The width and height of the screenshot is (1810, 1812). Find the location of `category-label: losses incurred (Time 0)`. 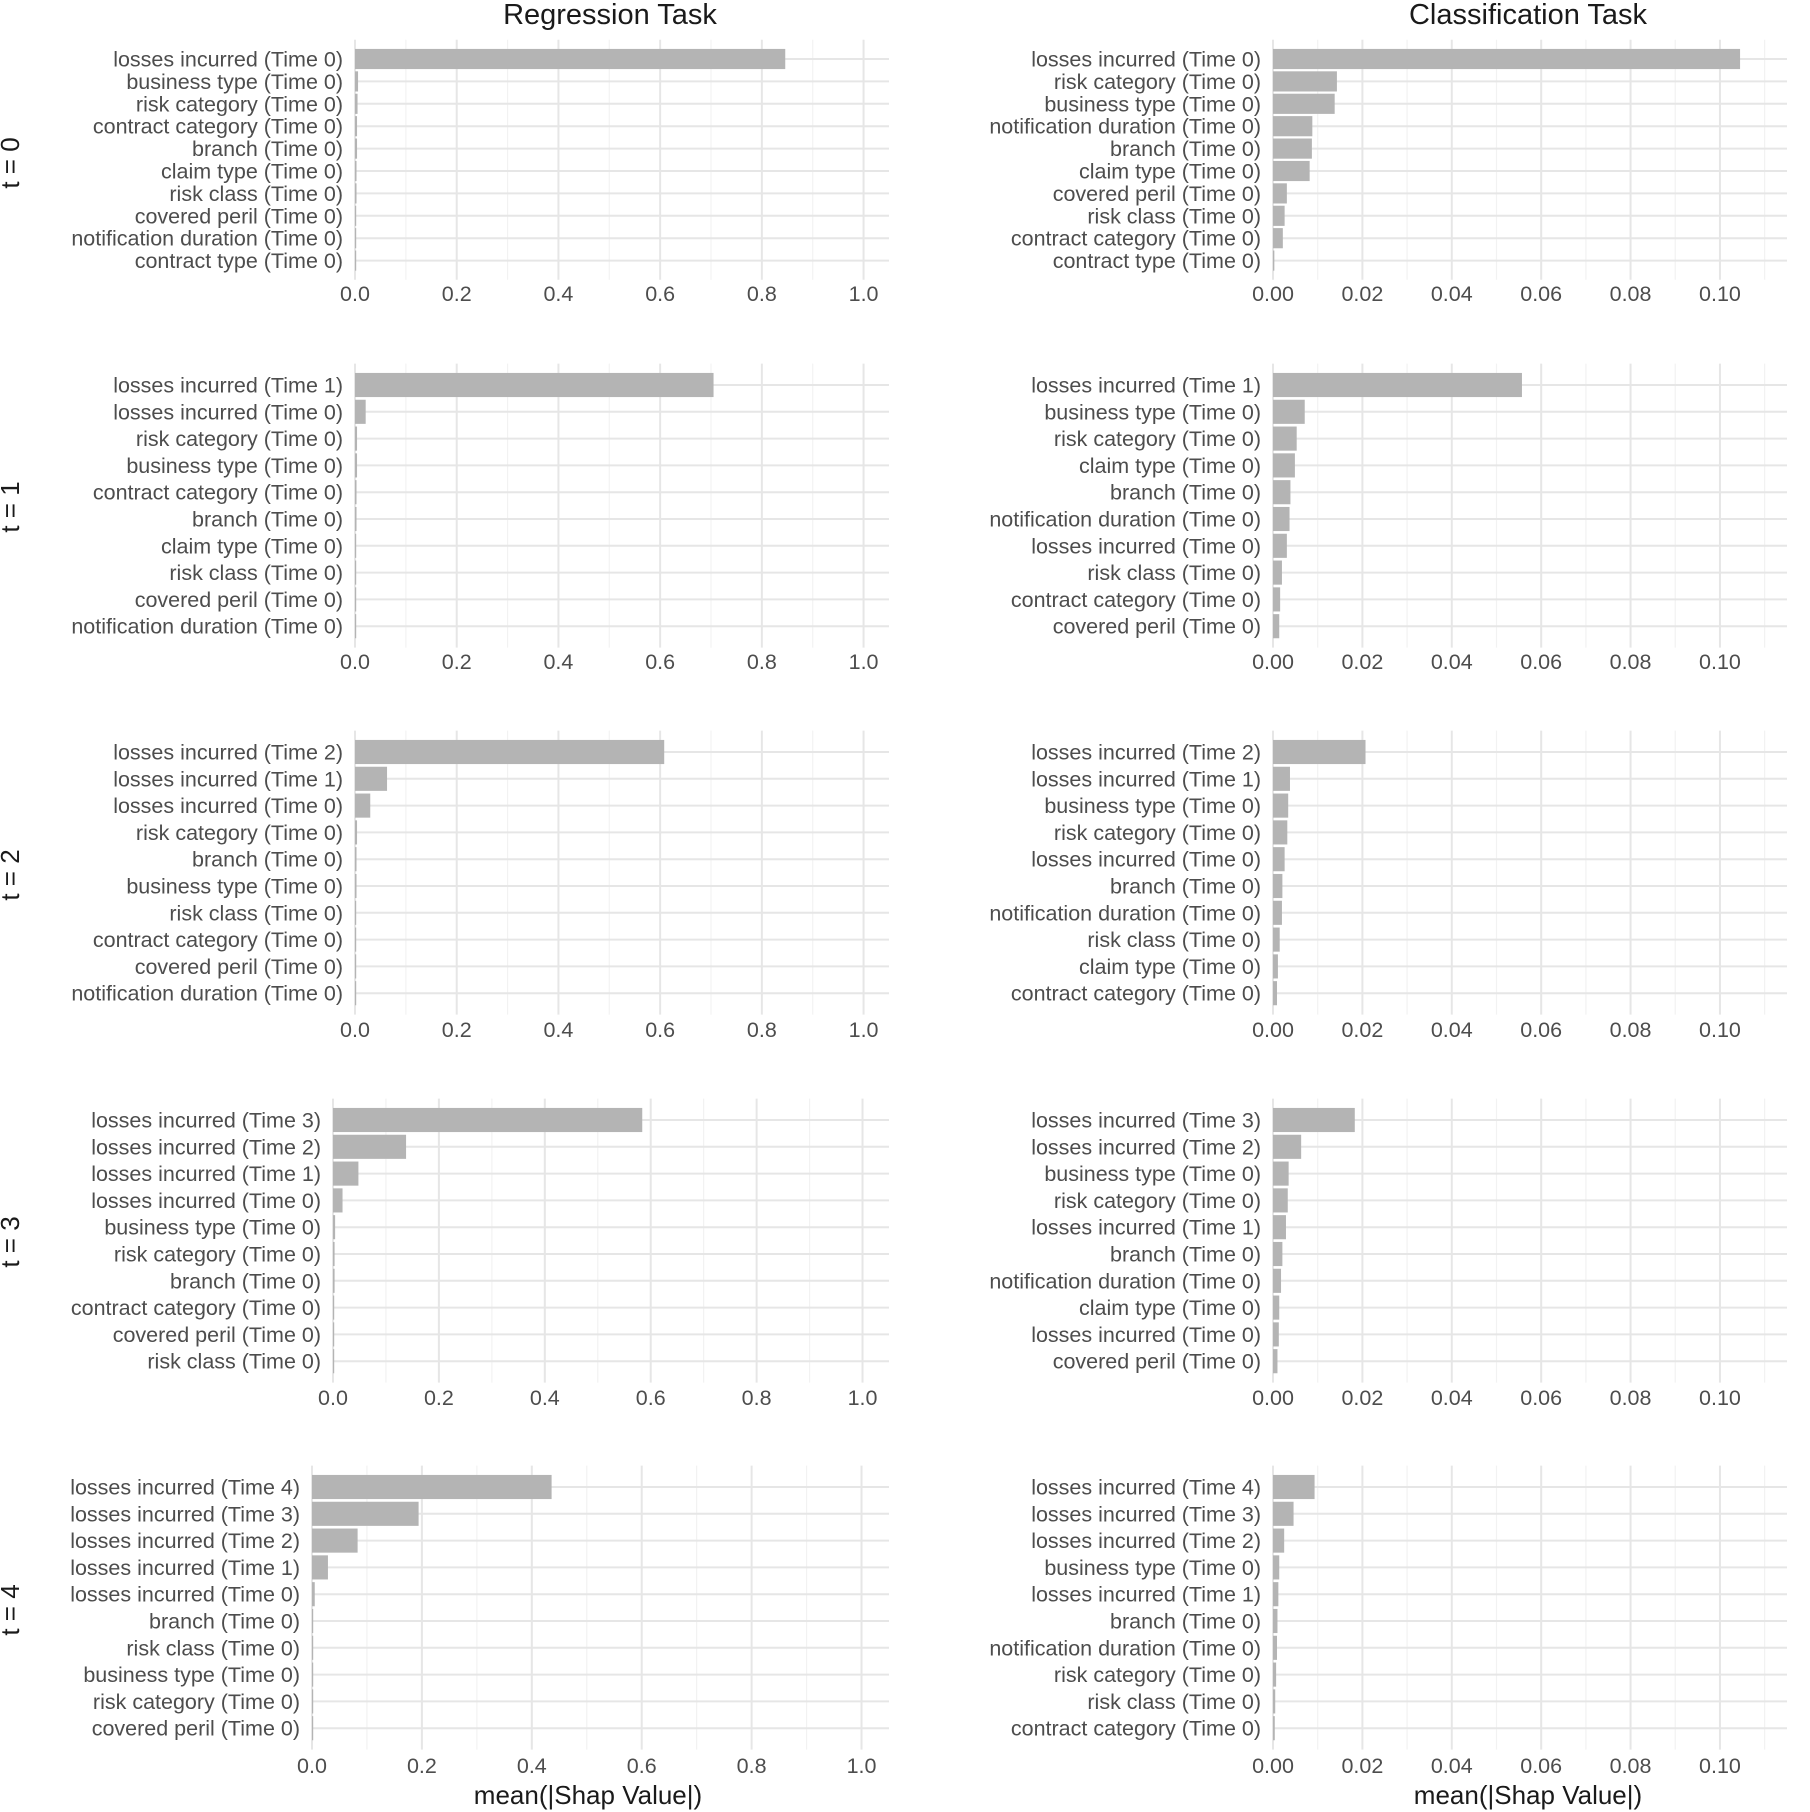

category-label: losses incurred (Time 0) is located at coordinates (185, 1595).